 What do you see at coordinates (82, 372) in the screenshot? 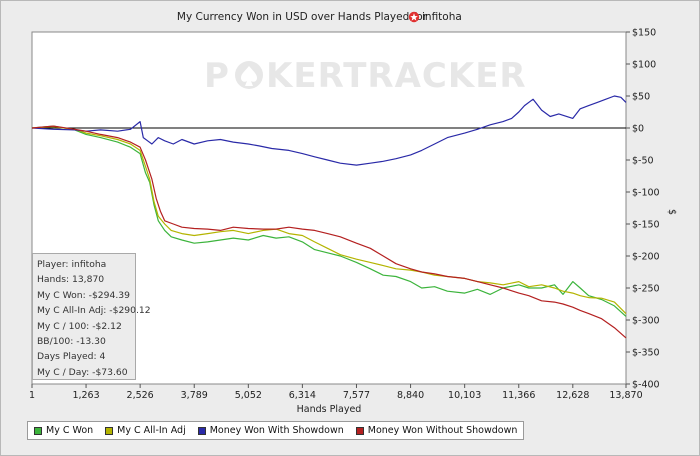
I see `stat-line: My C / Day: -$73.60` at bounding box center [82, 372].